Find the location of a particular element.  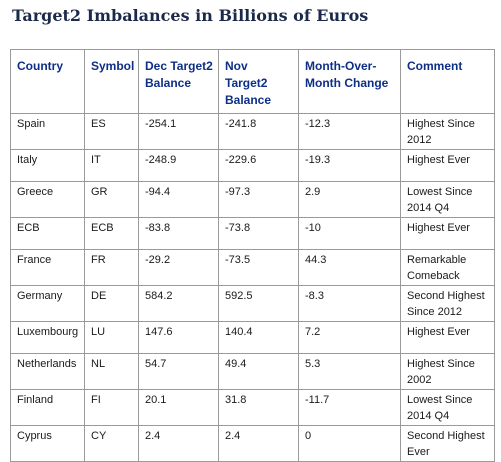

table-row: Italy IT -248.9 -229.6 -19.3 Highest Ever is located at coordinates (252, 165).